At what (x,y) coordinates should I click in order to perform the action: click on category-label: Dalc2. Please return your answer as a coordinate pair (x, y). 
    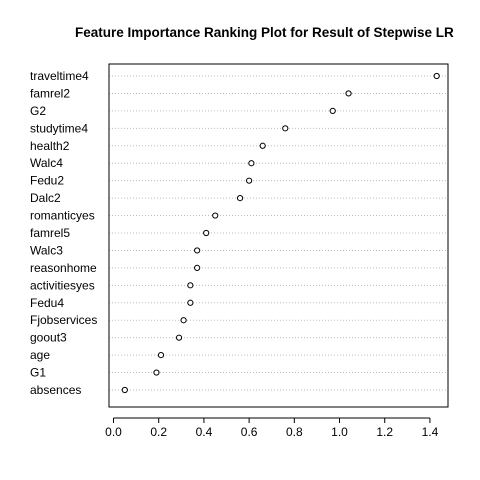
    Looking at the image, I should click on (45, 198).